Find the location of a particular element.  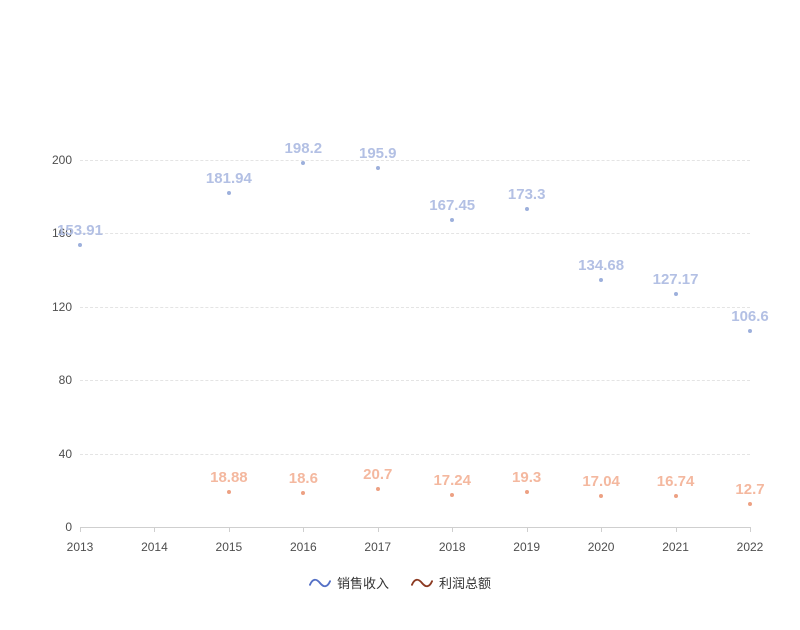

x-axis-tick-label: 2014 is located at coordinates (154, 547).